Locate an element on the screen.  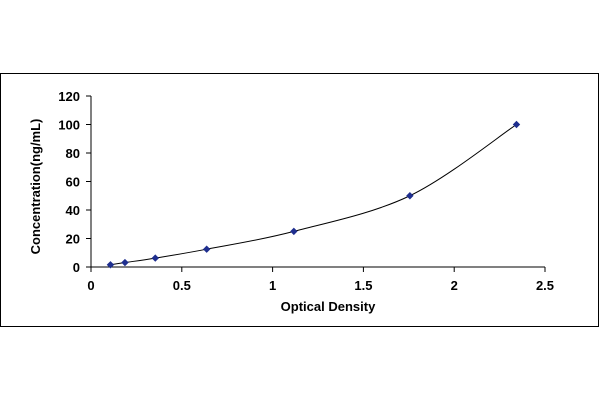
y-ticks: 0 20 40 60 80 100 120 is located at coordinates (74, 182).